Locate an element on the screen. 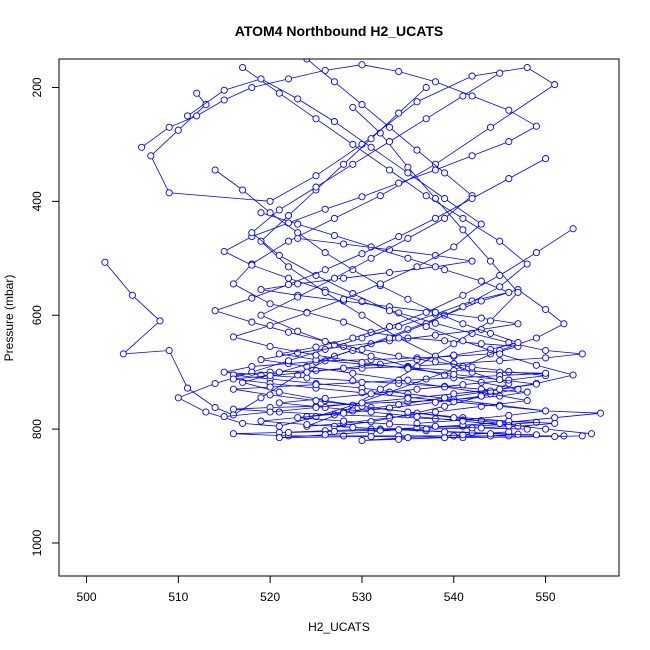 The height and width of the screenshot is (650, 650). y-tick-label: 600 is located at coordinates (37, 315).